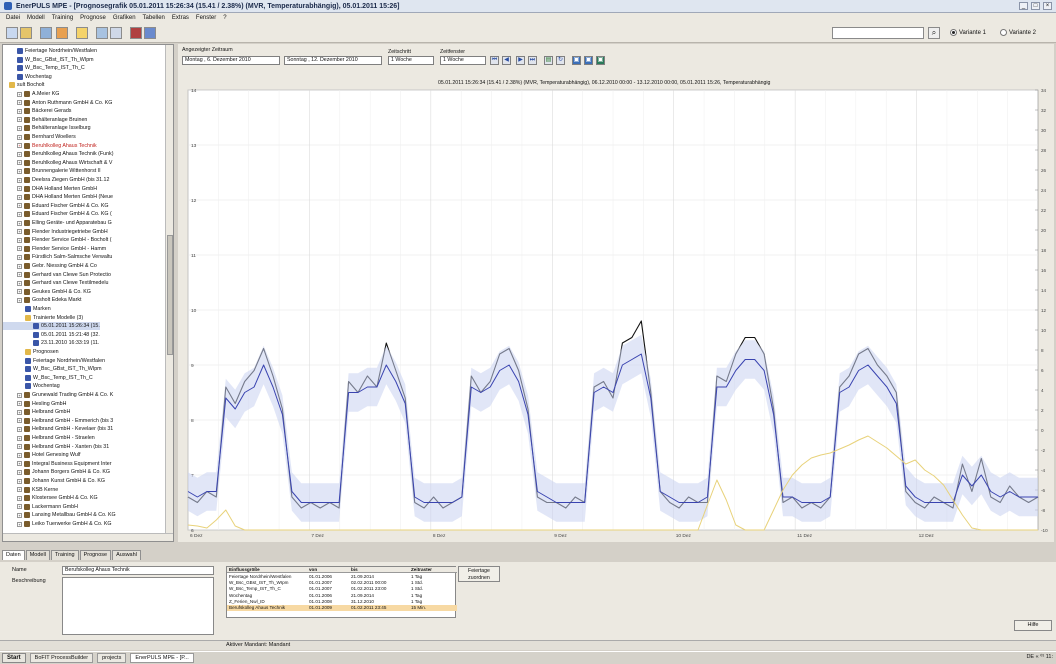 The width and height of the screenshot is (1056, 664). Describe the element at coordinates (57, 163) in the screenshot. I see `tree-item: + Beruhlkolleg Ahaus Wirtschaft & V` at that location.